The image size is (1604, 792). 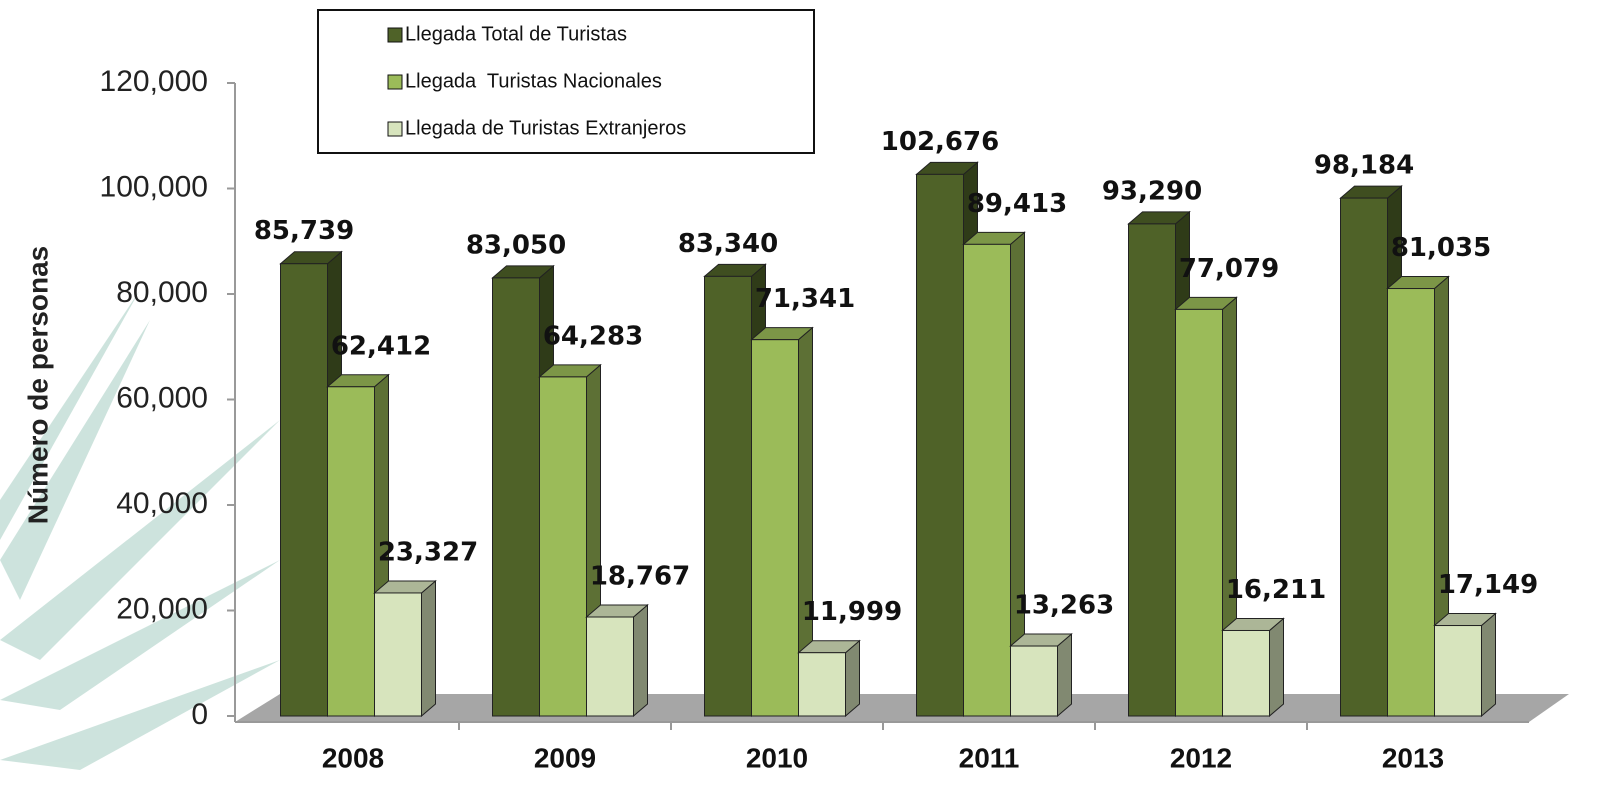 What do you see at coordinates (1064, 606) in the screenshot?
I see `value-label: 13,263` at bounding box center [1064, 606].